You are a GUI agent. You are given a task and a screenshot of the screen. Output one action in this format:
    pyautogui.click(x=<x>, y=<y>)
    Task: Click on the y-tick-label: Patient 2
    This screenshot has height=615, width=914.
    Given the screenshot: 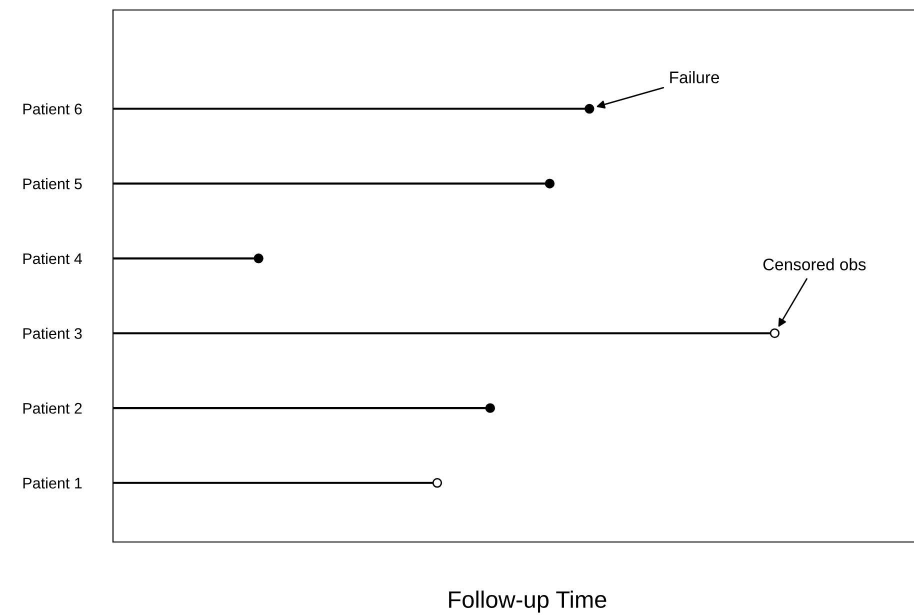 What is the action you would take?
    pyautogui.click(x=52, y=408)
    